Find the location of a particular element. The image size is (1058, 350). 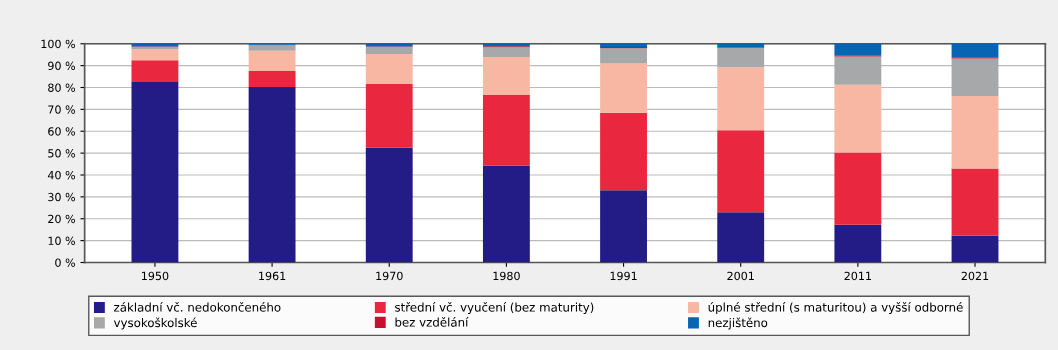

y-tick-label: 40 % is located at coordinates (61, 175).